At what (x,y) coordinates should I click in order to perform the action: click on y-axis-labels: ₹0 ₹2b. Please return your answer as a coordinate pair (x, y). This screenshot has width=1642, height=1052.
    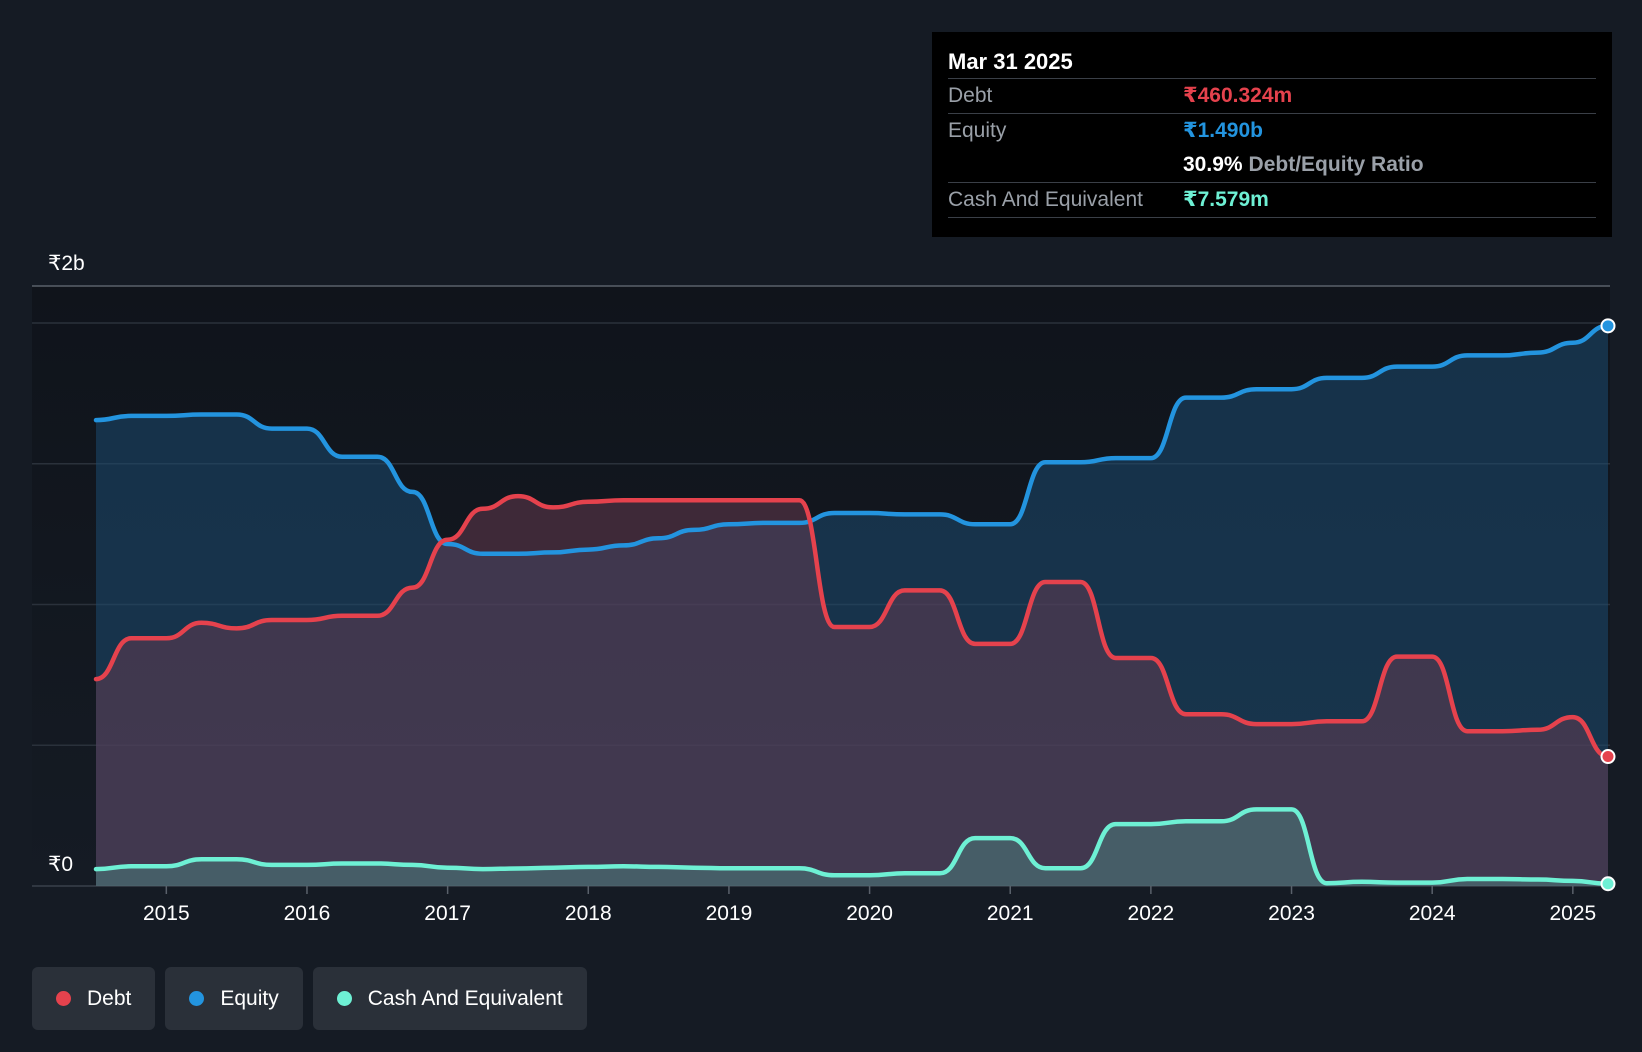
    Looking at the image, I should click on (66, 564).